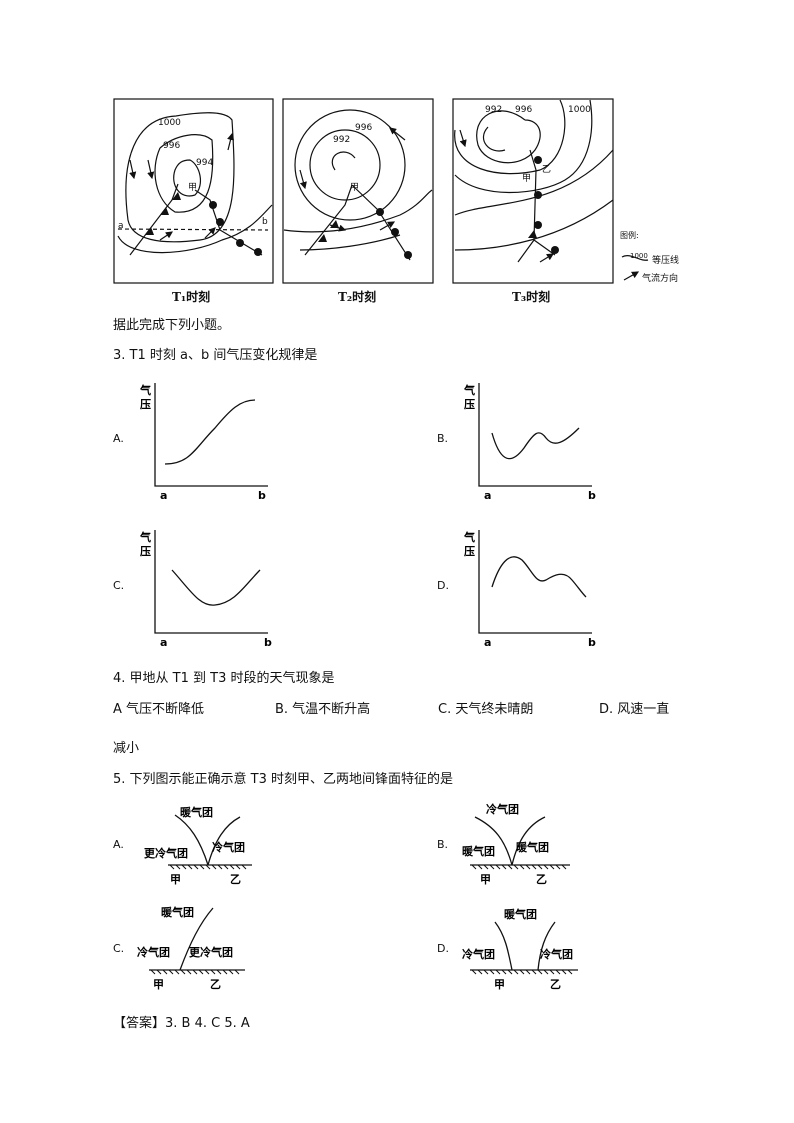 Image resolution: width=794 pixels, height=1123 pixels. What do you see at coordinates (126, 748) in the screenshot?
I see `q4-option-d-wrap: 减小` at bounding box center [126, 748].